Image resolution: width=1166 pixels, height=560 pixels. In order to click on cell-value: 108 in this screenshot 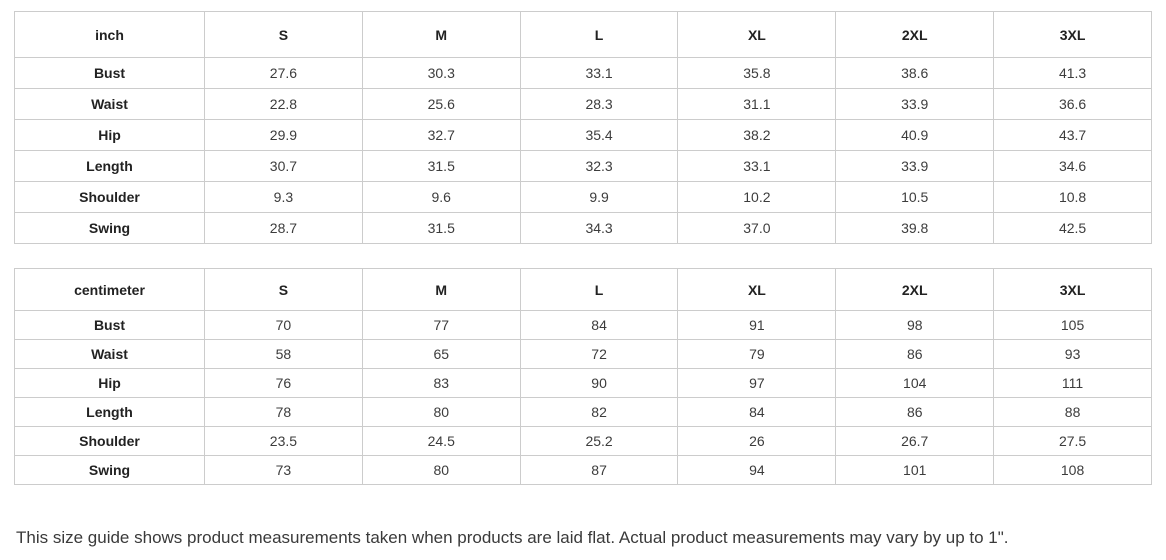, I will do `click(1072, 470)`.